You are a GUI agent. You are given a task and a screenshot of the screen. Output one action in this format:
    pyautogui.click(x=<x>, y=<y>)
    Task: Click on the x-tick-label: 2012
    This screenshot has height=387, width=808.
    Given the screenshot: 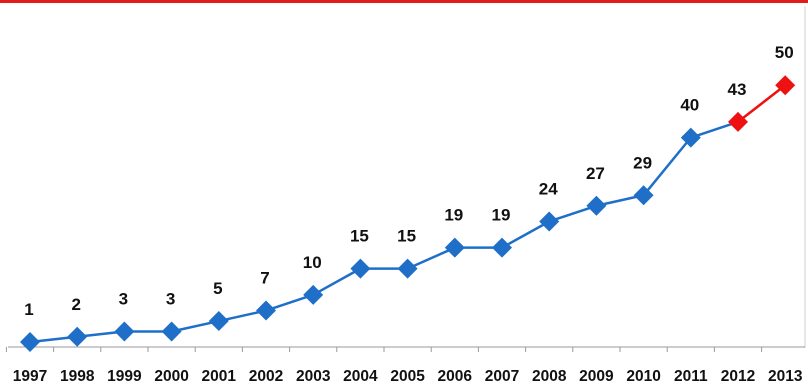 What is the action you would take?
    pyautogui.click(x=738, y=376)
    